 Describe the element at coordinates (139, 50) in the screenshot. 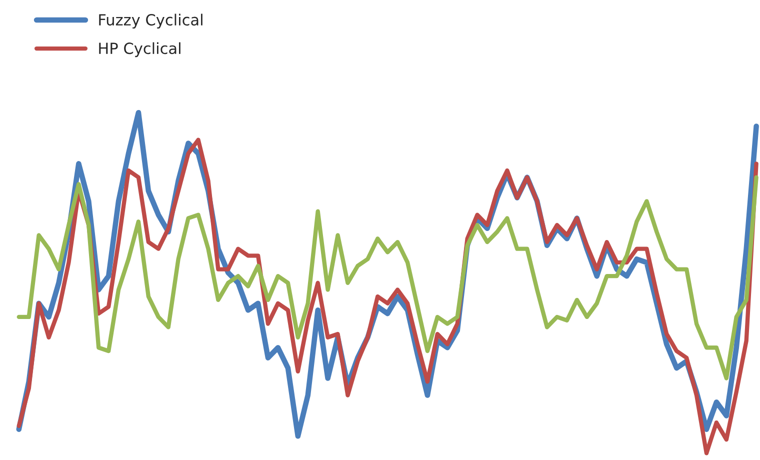

I see `legend-label: HP Cyclical` at that location.